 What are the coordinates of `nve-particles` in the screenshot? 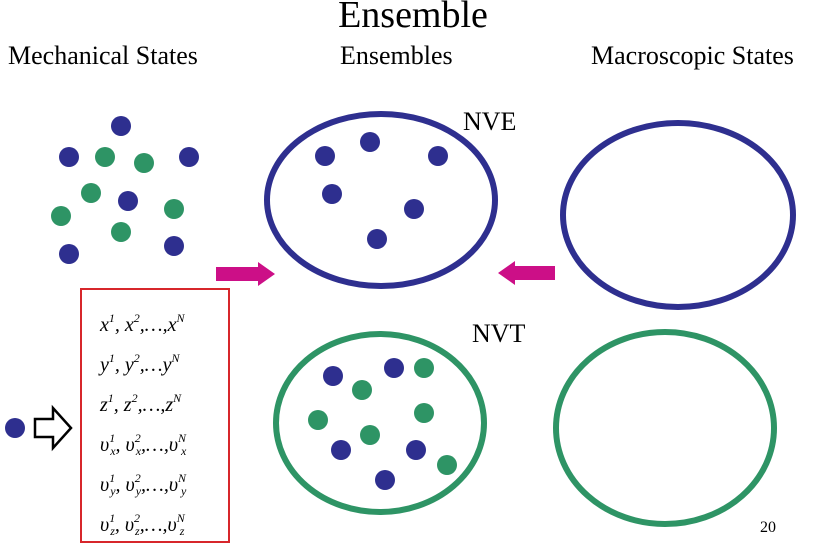 It's located at (381, 190).